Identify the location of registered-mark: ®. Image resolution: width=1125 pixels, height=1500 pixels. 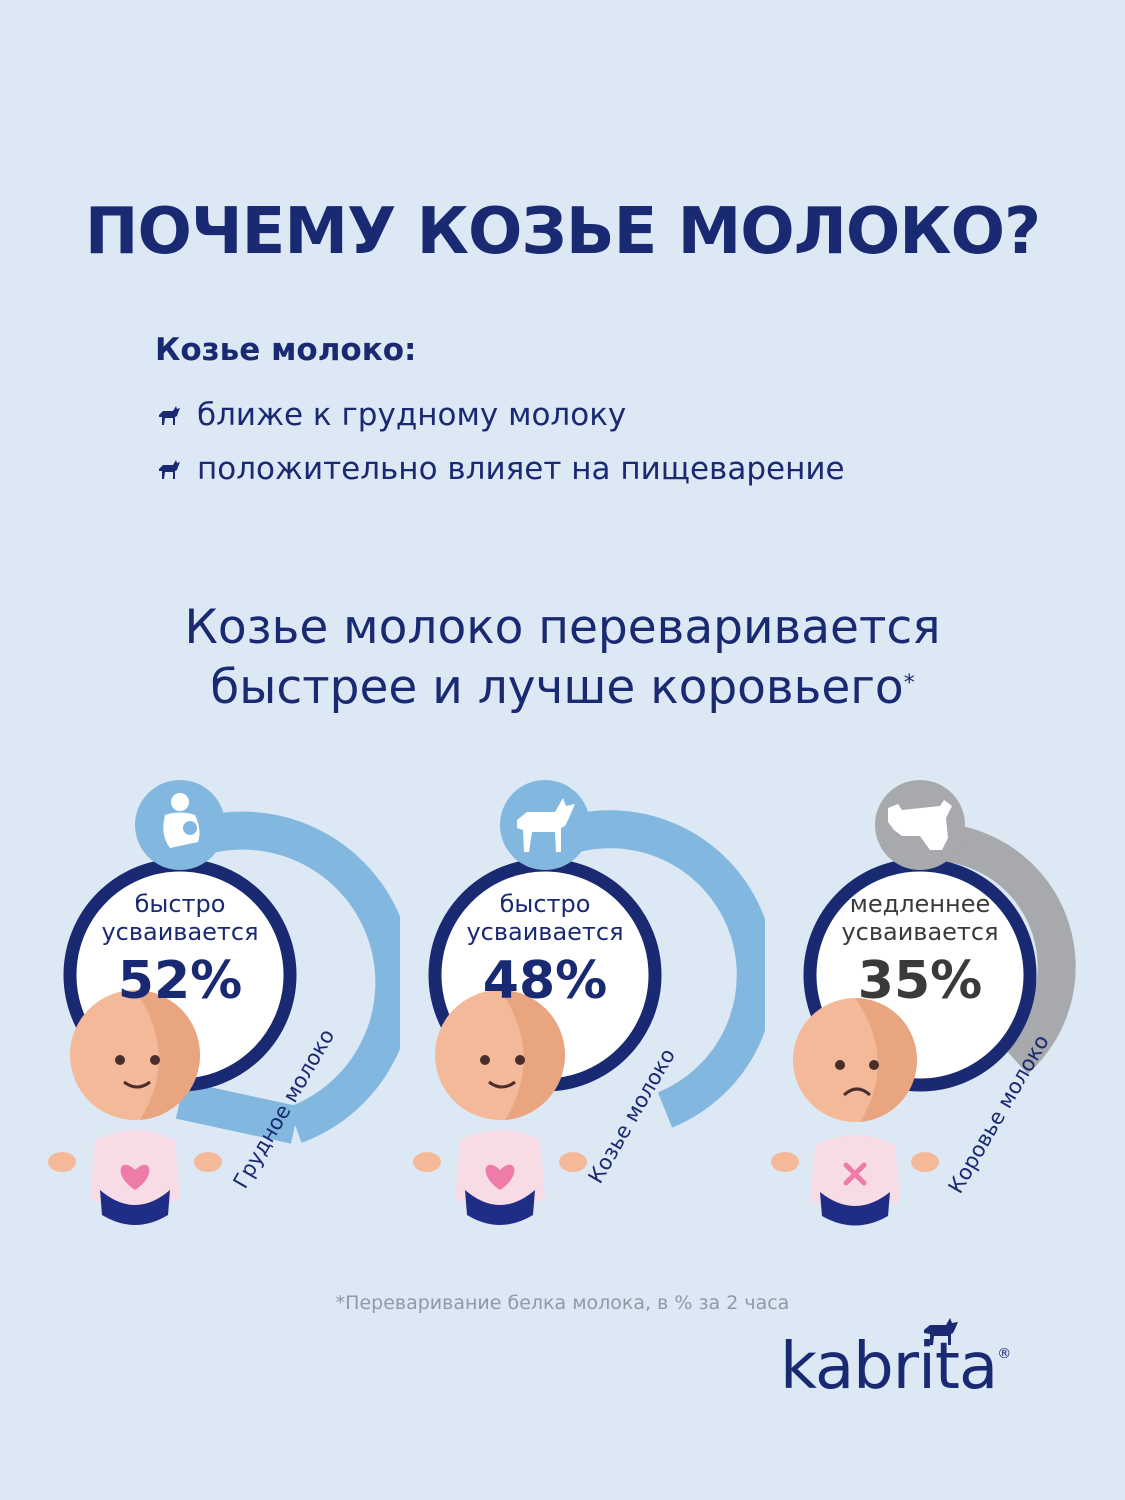
(1004, 1354).